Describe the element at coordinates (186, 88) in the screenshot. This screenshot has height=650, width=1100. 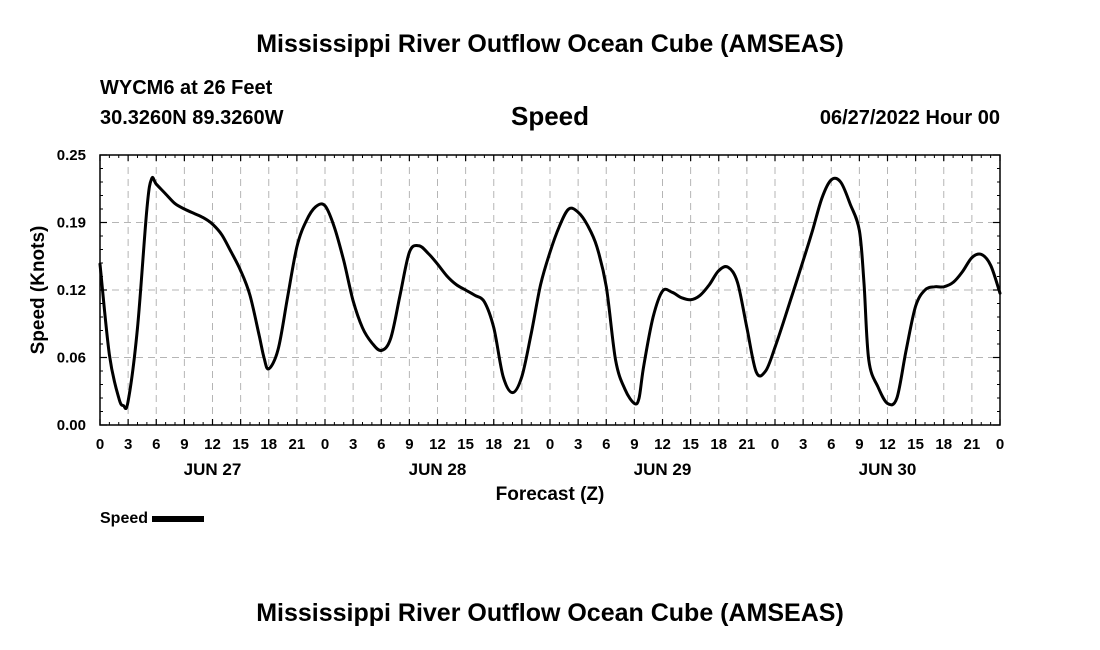
I see `station-label: WYCM6 at 26 Feet` at that location.